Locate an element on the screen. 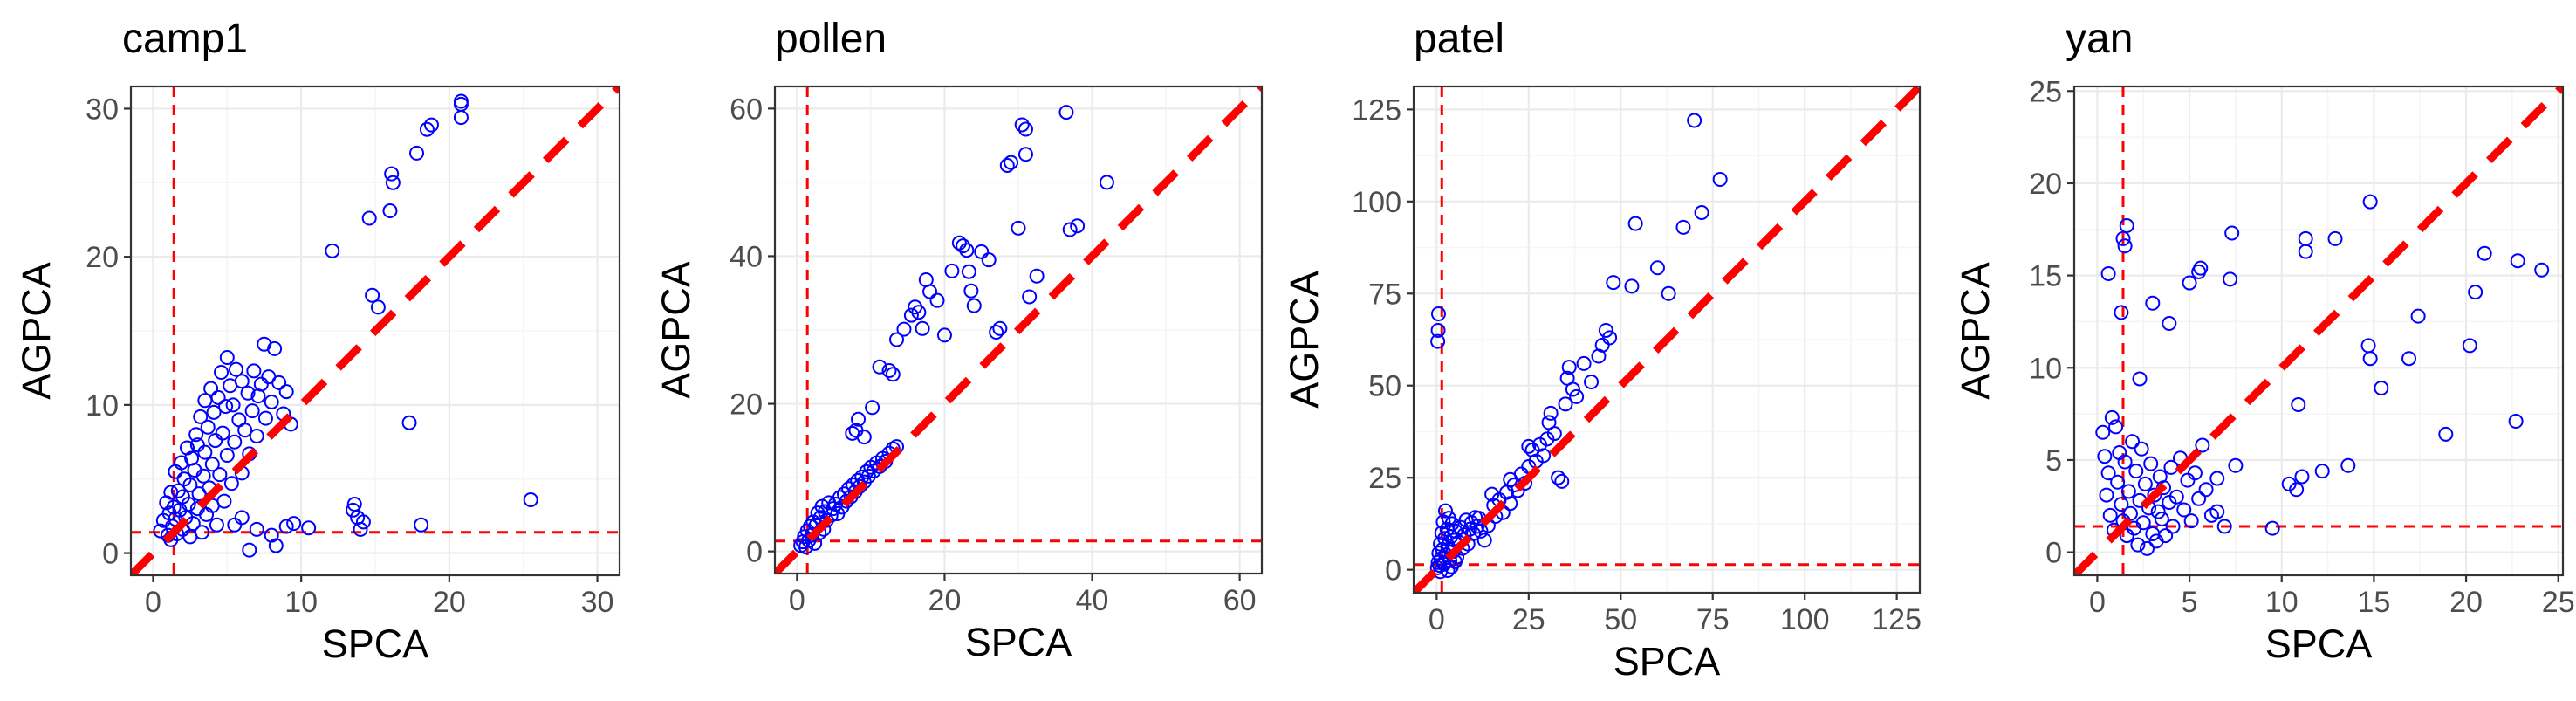  y-tick-label: 25 is located at coordinates (1384, 479).